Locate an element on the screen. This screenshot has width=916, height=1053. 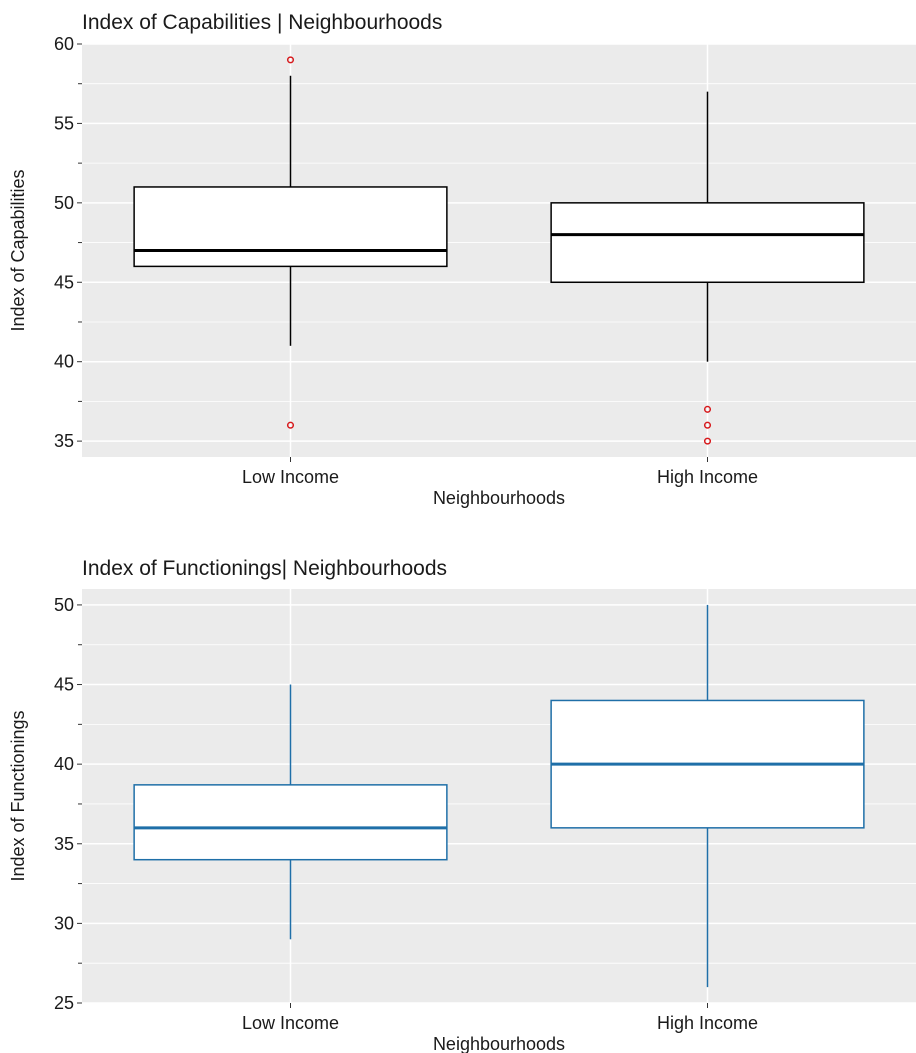
chart-title: Index of Functionings| Neighbourhoods is located at coordinates (264, 568).